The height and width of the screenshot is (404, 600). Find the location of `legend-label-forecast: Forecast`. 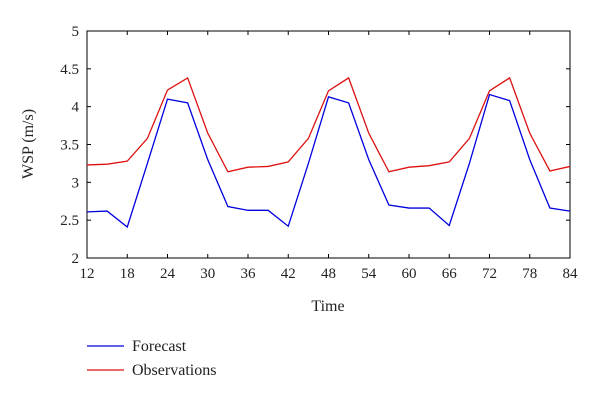

legend-label-forecast: Forecast is located at coordinates (159, 346).